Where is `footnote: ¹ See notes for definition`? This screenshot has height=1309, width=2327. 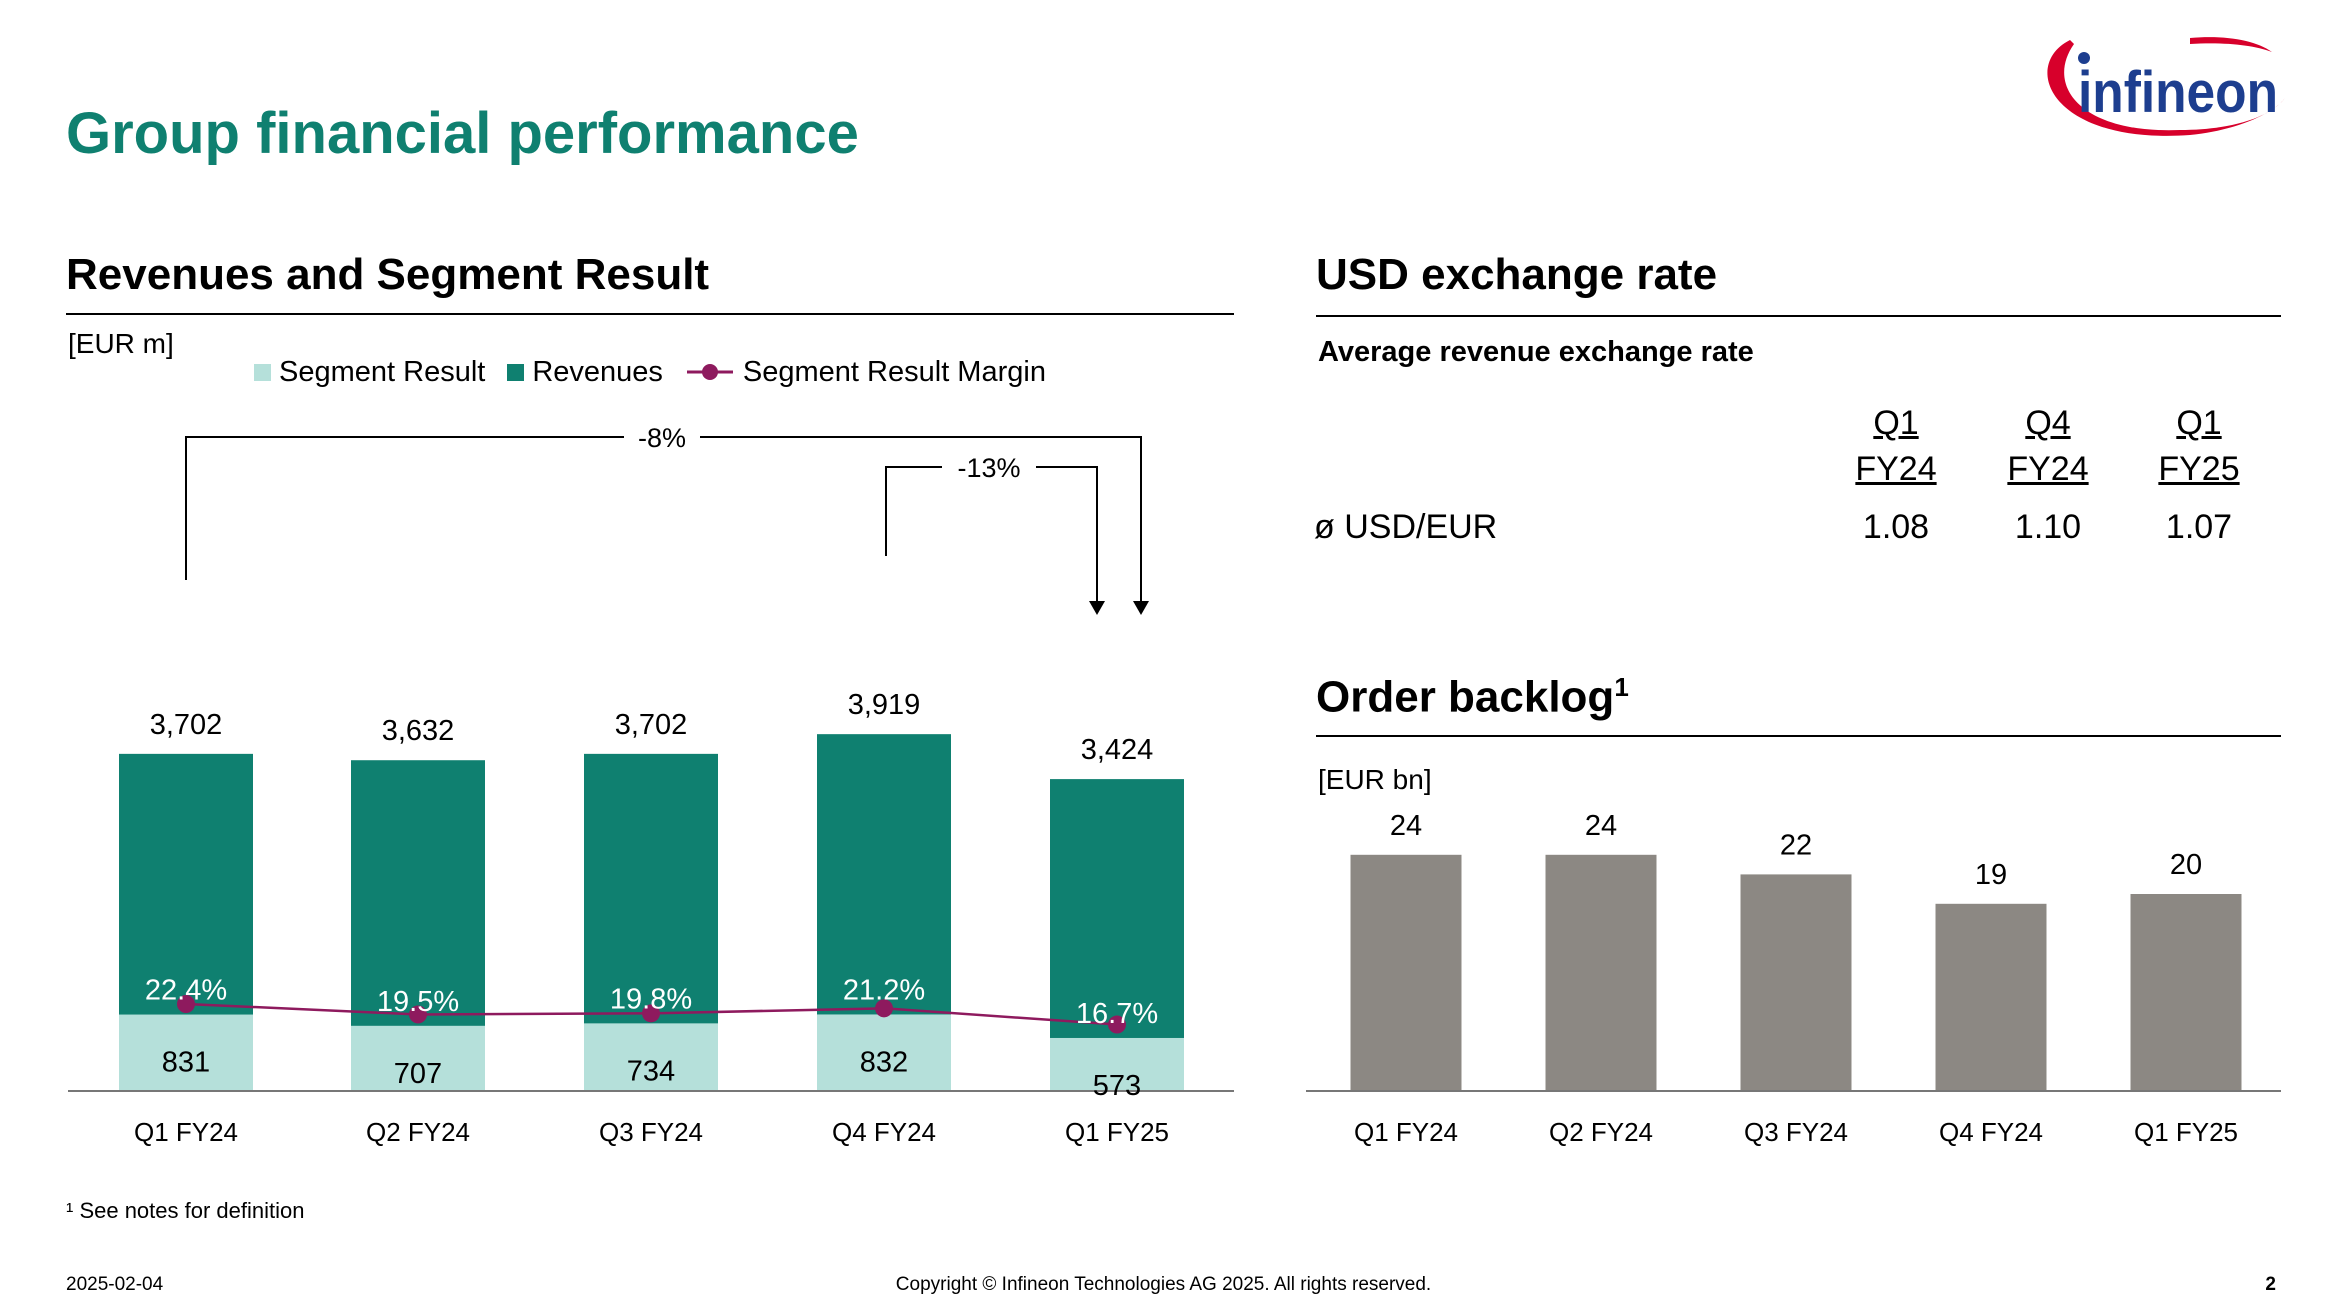
footnote: ¹ See notes for definition is located at coordinates (185, 1210).